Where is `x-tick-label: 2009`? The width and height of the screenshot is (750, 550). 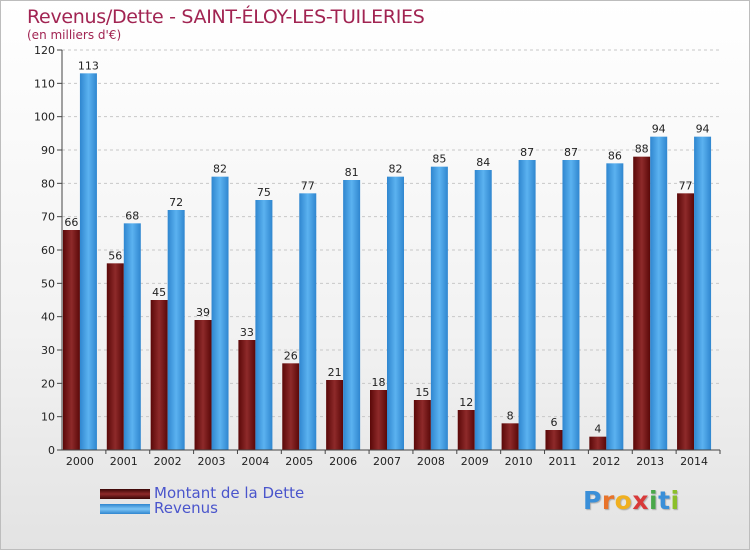 x-tick-label: 2009 is located at coordinates (475, 461).